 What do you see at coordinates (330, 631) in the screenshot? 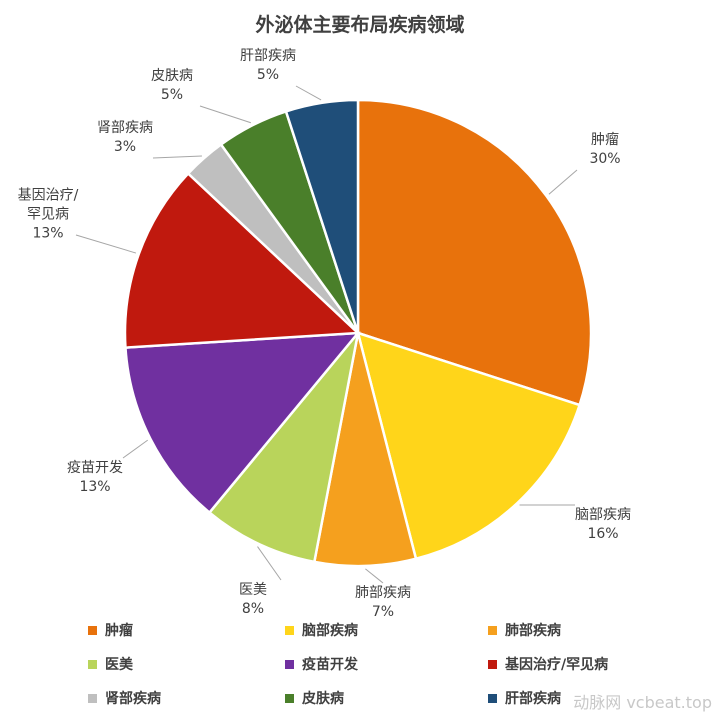
I see `legend-label: 脑部疾病` at bounding box center [330, 631].